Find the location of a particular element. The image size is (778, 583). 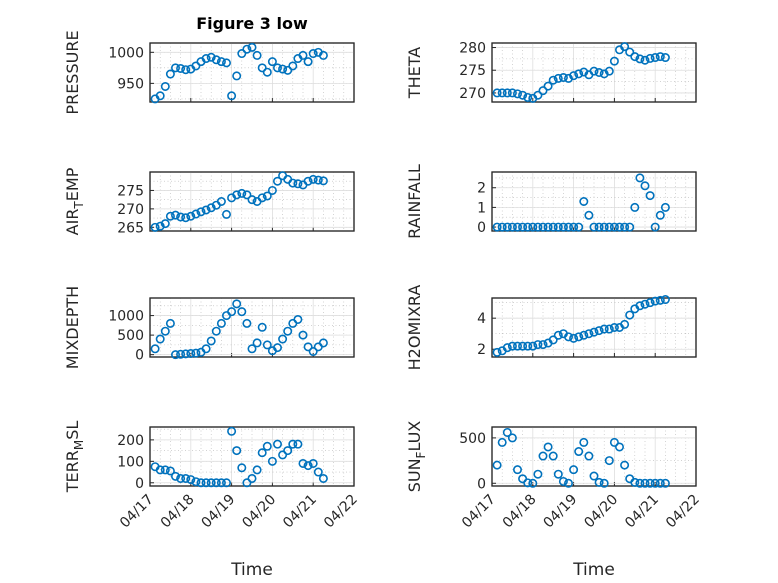

y-axis-label: TERRMSL is located at coordinates (74, 457).